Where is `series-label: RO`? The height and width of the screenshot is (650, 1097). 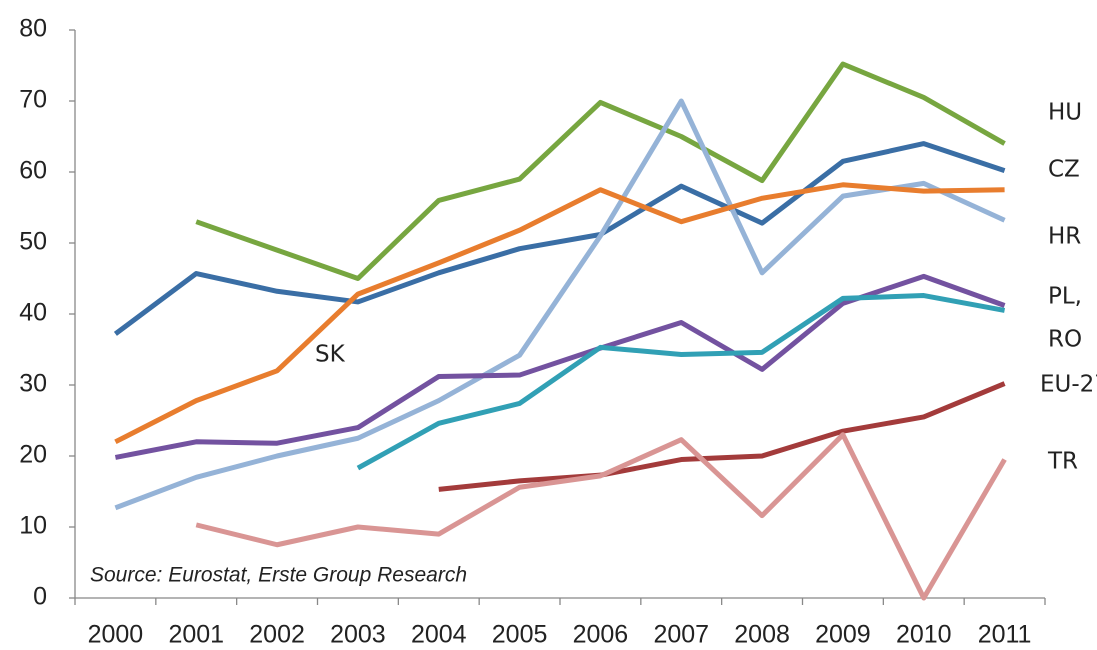 series-label: RO is located at coordinates (1065, 340).